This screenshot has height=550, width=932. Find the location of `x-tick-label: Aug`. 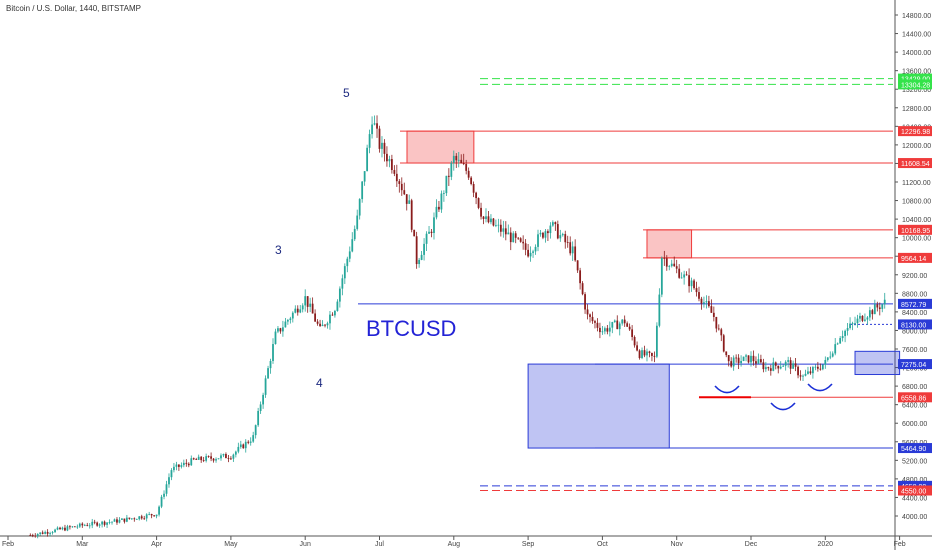

x-tick-label: Aug is located at coordinates (454, 544).